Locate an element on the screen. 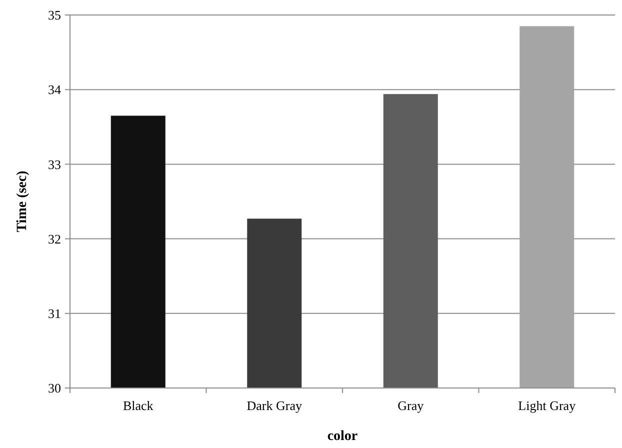 The image size is (622, 448). y-tick-label: 33 is located at coordinates (54, 164).